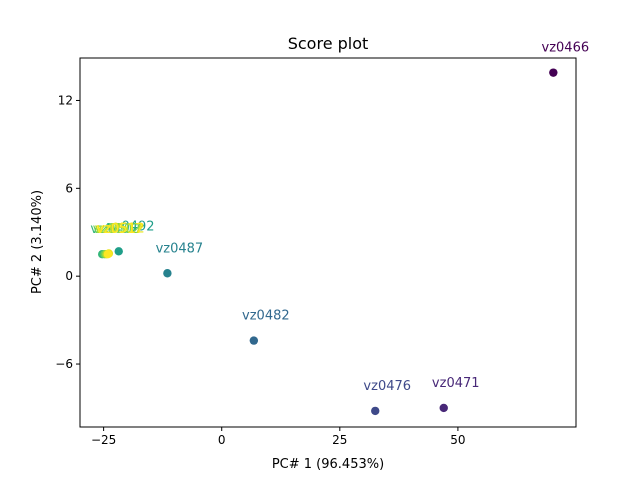 The image size is (640, 480). Describe the element at coordinates (443, 408) in the screenshot. I see `data-point-vz0471` at that location.